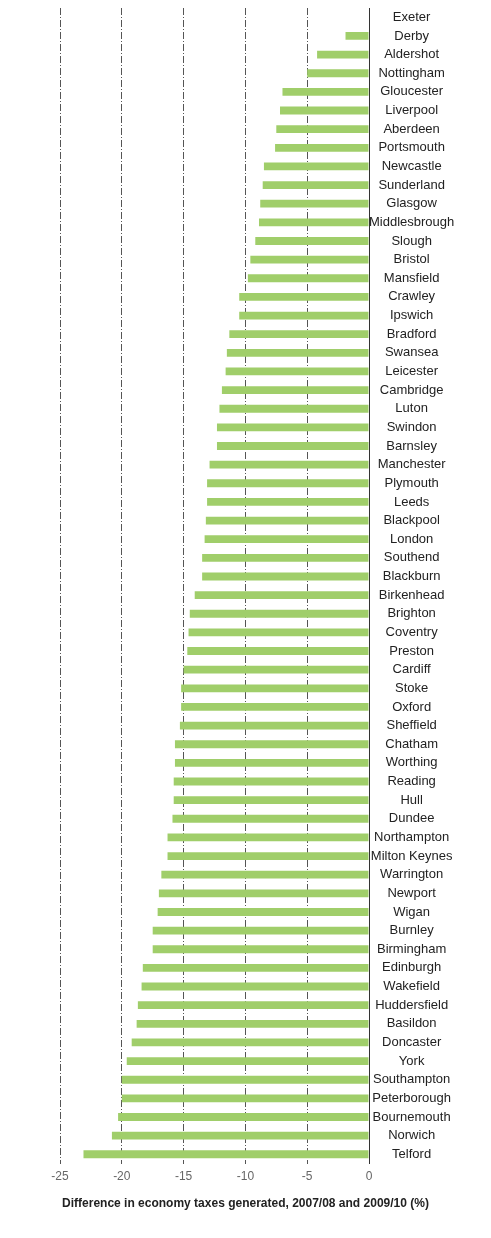  I want to click on y-tick-label: Leicester, so click(412, 371).